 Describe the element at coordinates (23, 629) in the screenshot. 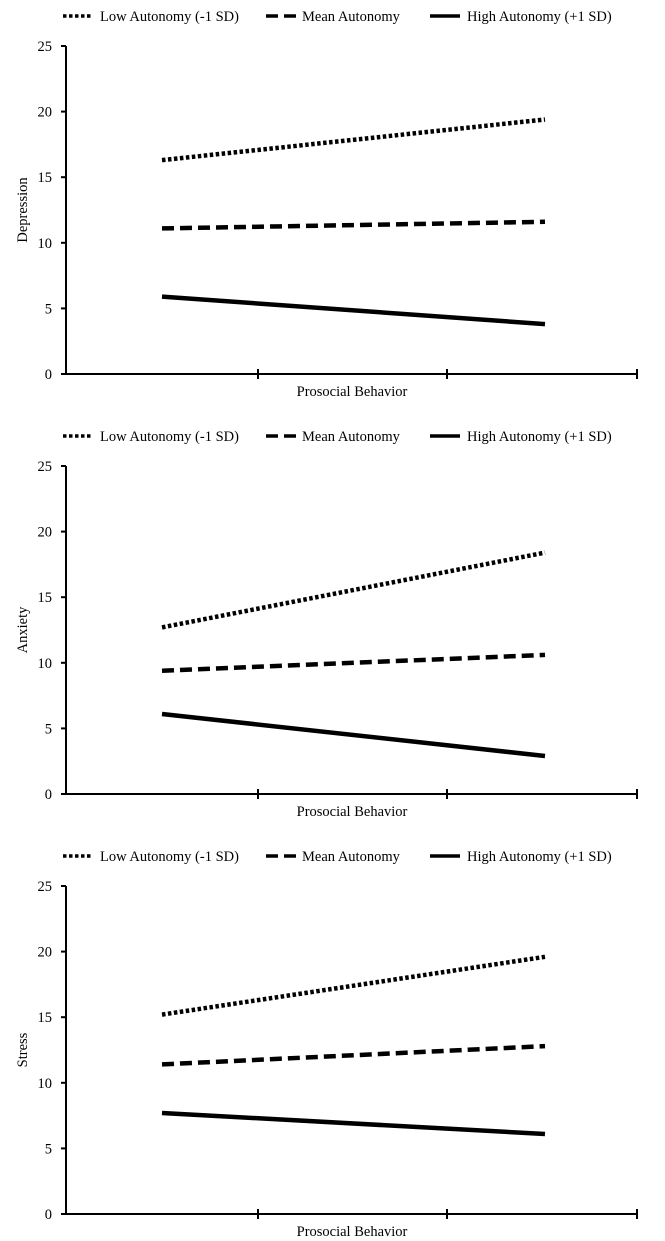

I see `y-axis-label: Anxiety` at that location.